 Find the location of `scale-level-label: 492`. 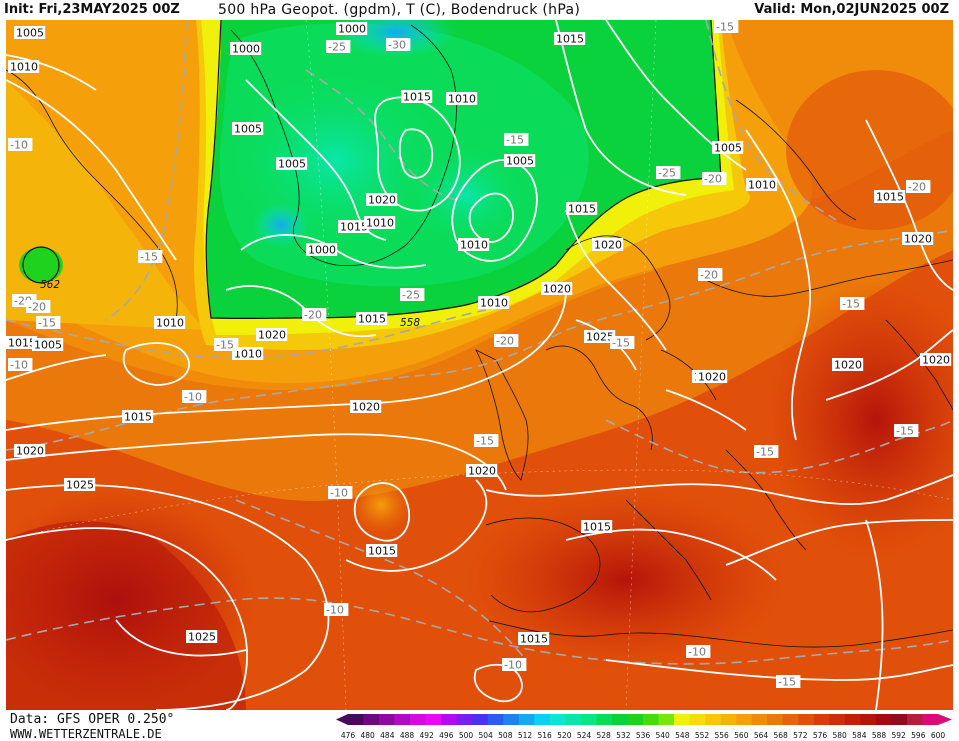

scale-level-label: 492 is located at coordinates (427, 735).